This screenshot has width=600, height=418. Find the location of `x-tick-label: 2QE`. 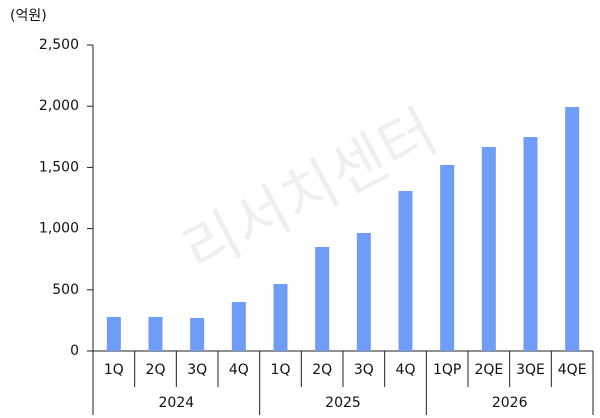

x-tick-label: 2QE is located at coordinates (488, 370).